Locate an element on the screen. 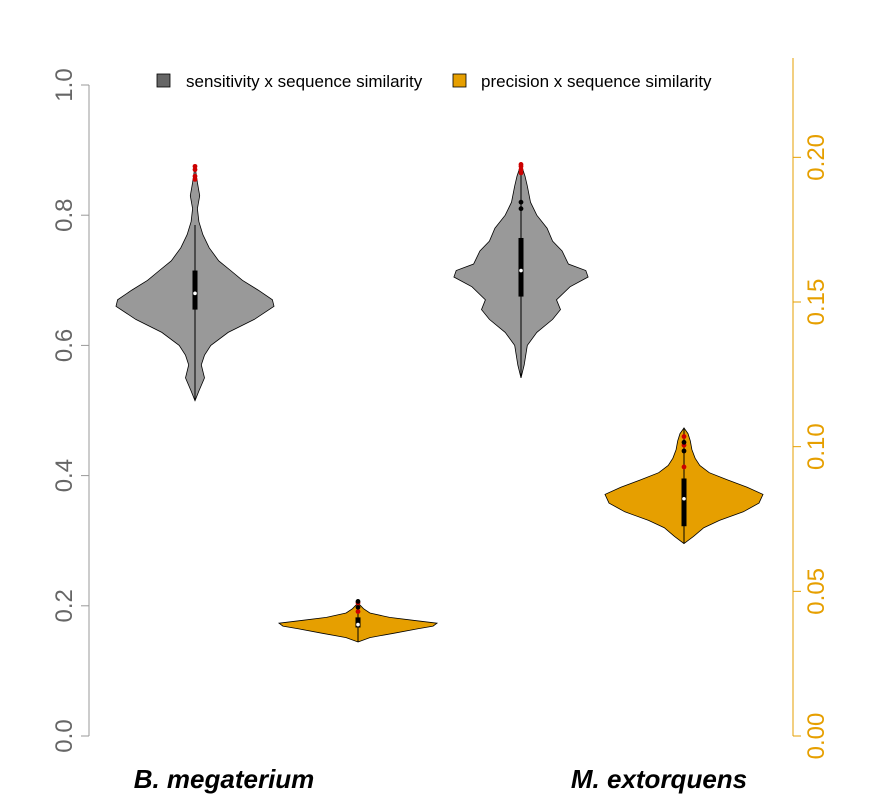 Image resolution: width=880 pixels, height=800 pixels. violin-sensitivity-m-extorquens is located at coordinates (521, 270).